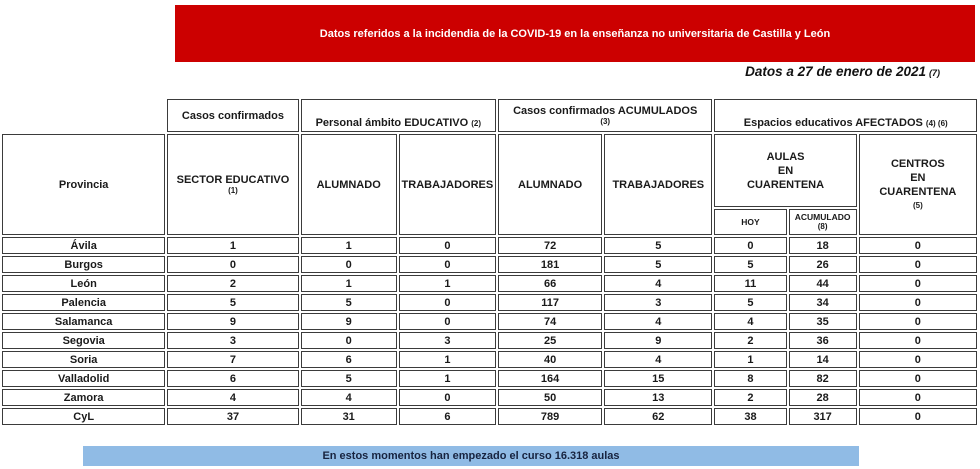 The width and height of the screenshot is (980, 469). I want to click on header-group-casos-label: Casos confirmados, so click(232, 115).